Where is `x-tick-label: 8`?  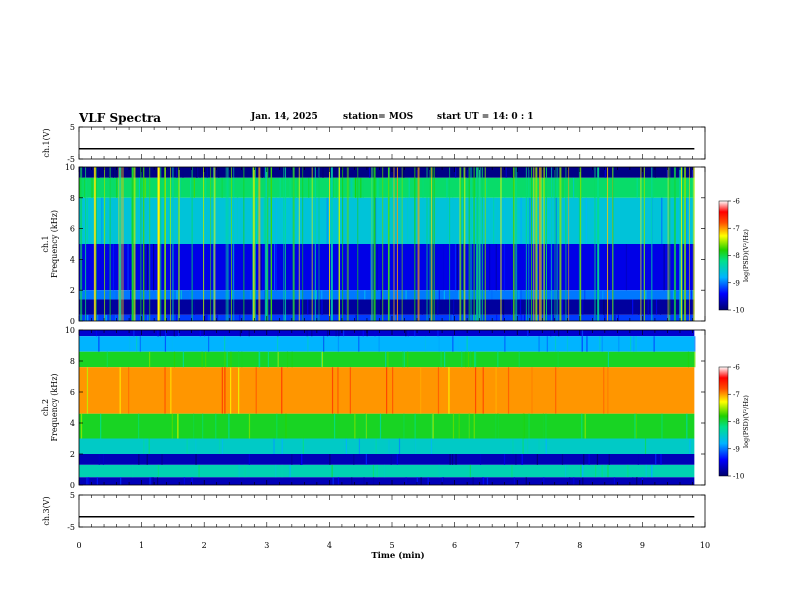
x-tick-label: 8 is located at coordinates (579, 545).